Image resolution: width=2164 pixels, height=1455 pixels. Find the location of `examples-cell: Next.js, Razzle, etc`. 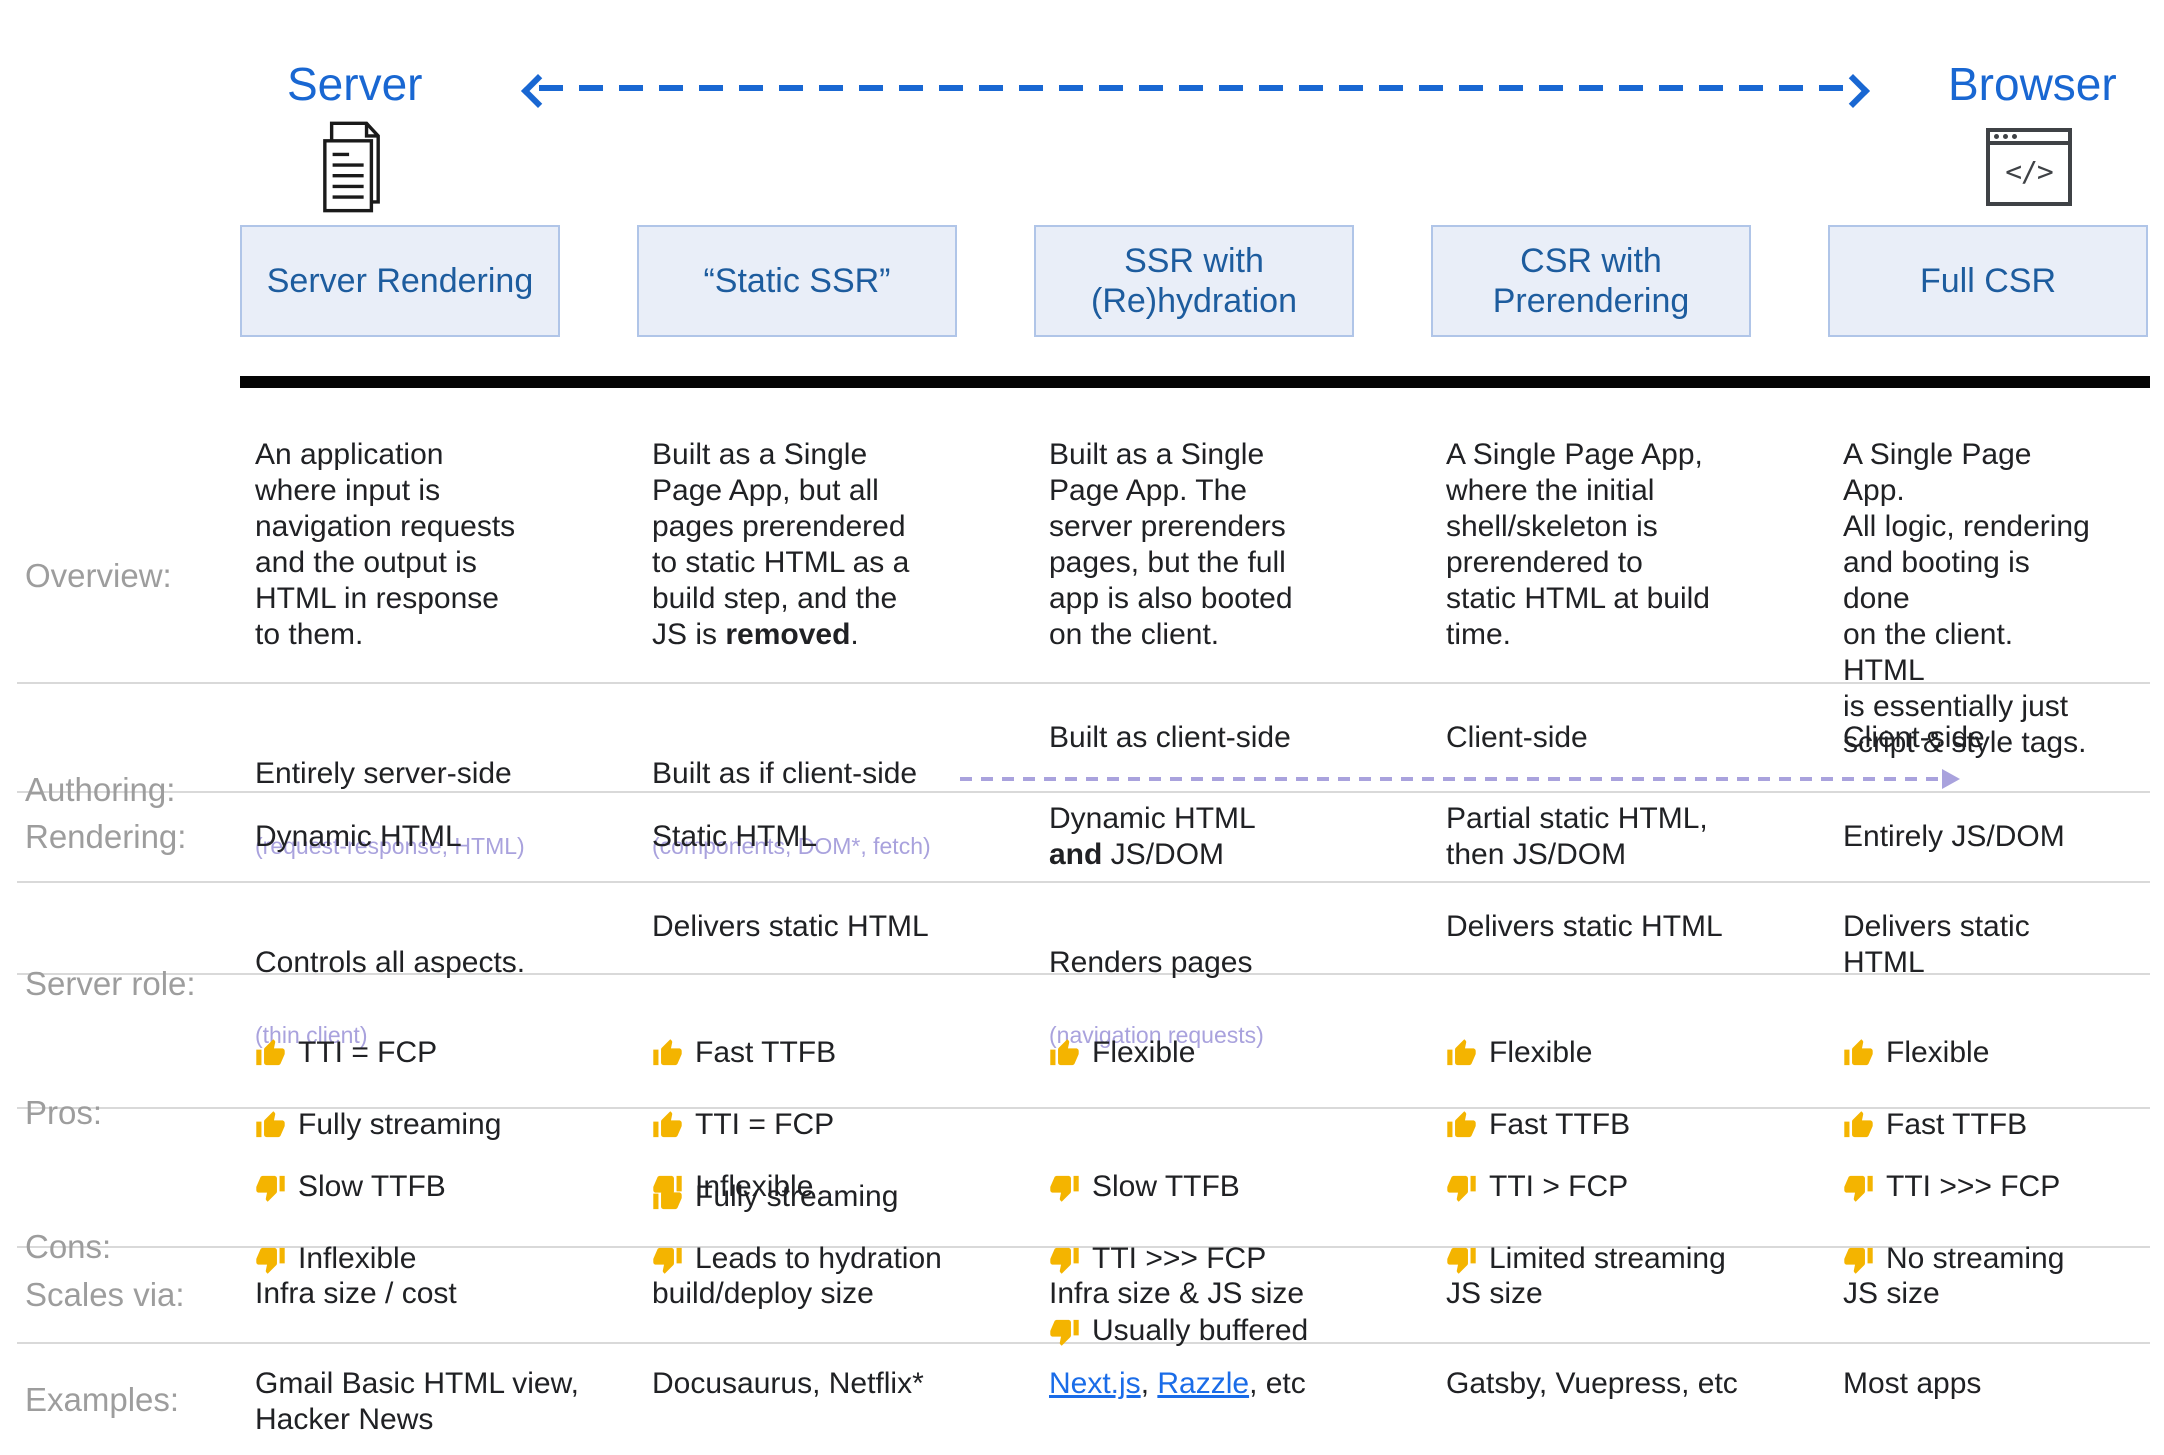

examples-cell: Next.js, Razzle, etc is located at coordinates (1177, 1383).